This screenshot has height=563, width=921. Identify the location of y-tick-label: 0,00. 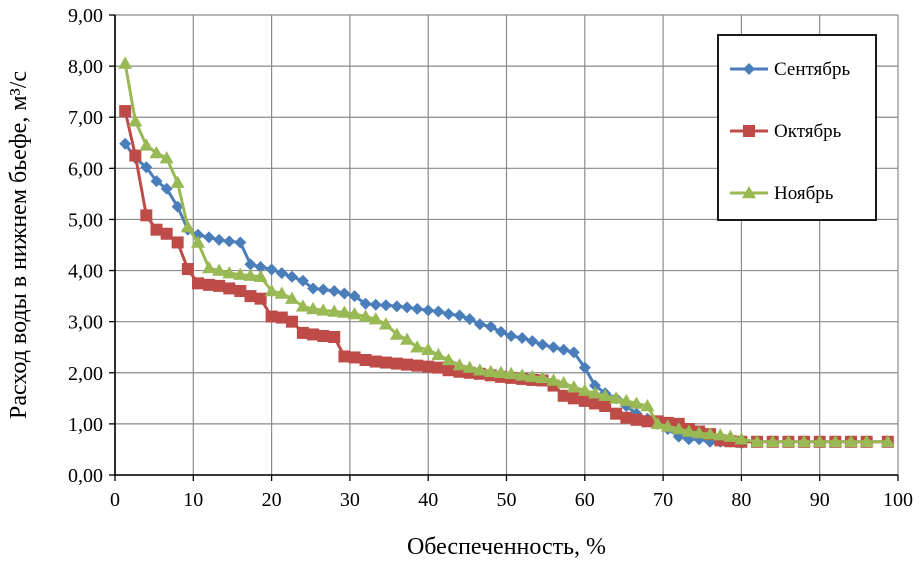
(85, 476).